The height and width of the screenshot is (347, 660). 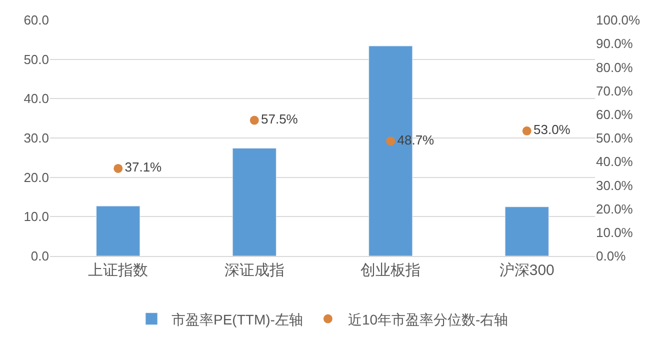 What do you see at coordinates (390, 270) in the screenshot?
I see `x-tick-label: 创业板指` at bounding box center [390, 270].